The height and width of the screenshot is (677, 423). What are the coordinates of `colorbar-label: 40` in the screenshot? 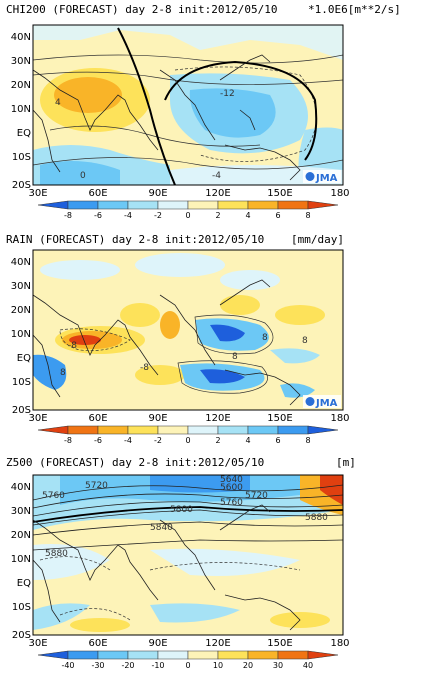 It's located at (308, 665).